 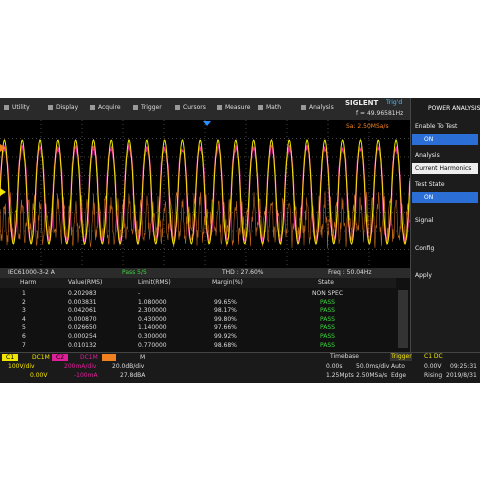 What do you see at coordinates (463, 366) in the screenshot?
I see `clock-time: 09:25:31` at bounding box center [463, 366].